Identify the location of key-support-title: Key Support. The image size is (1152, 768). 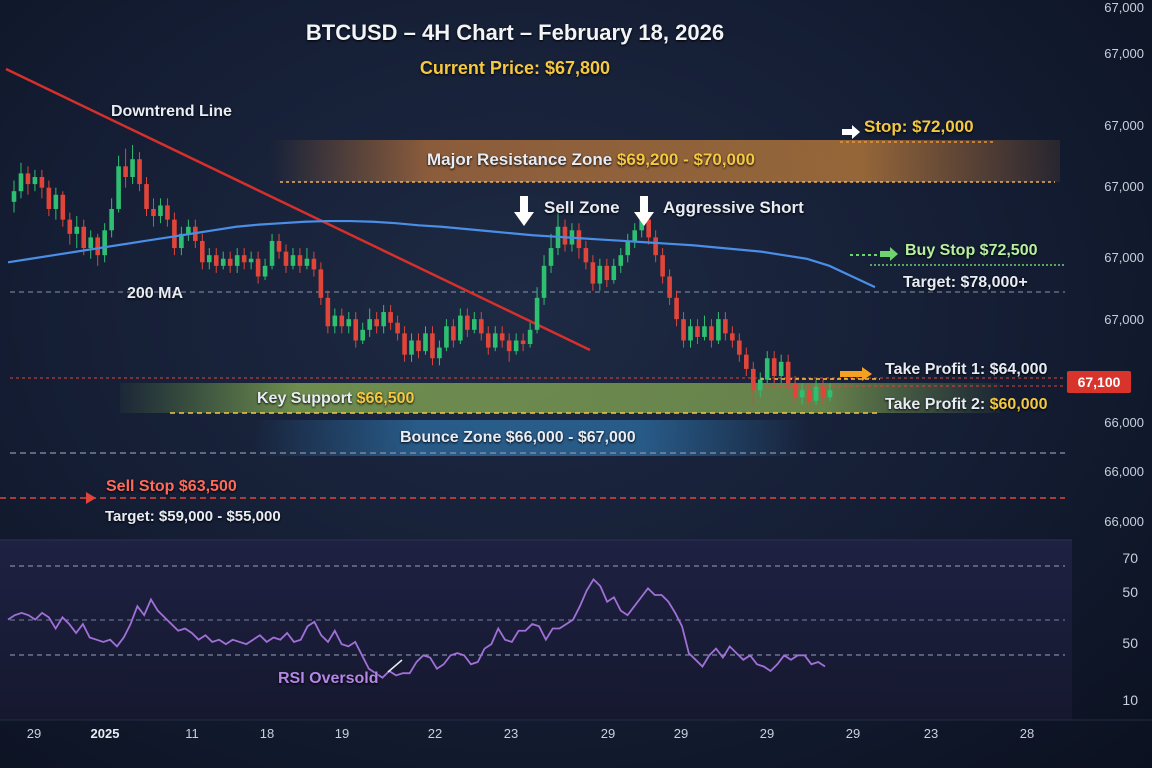
(305, 398).